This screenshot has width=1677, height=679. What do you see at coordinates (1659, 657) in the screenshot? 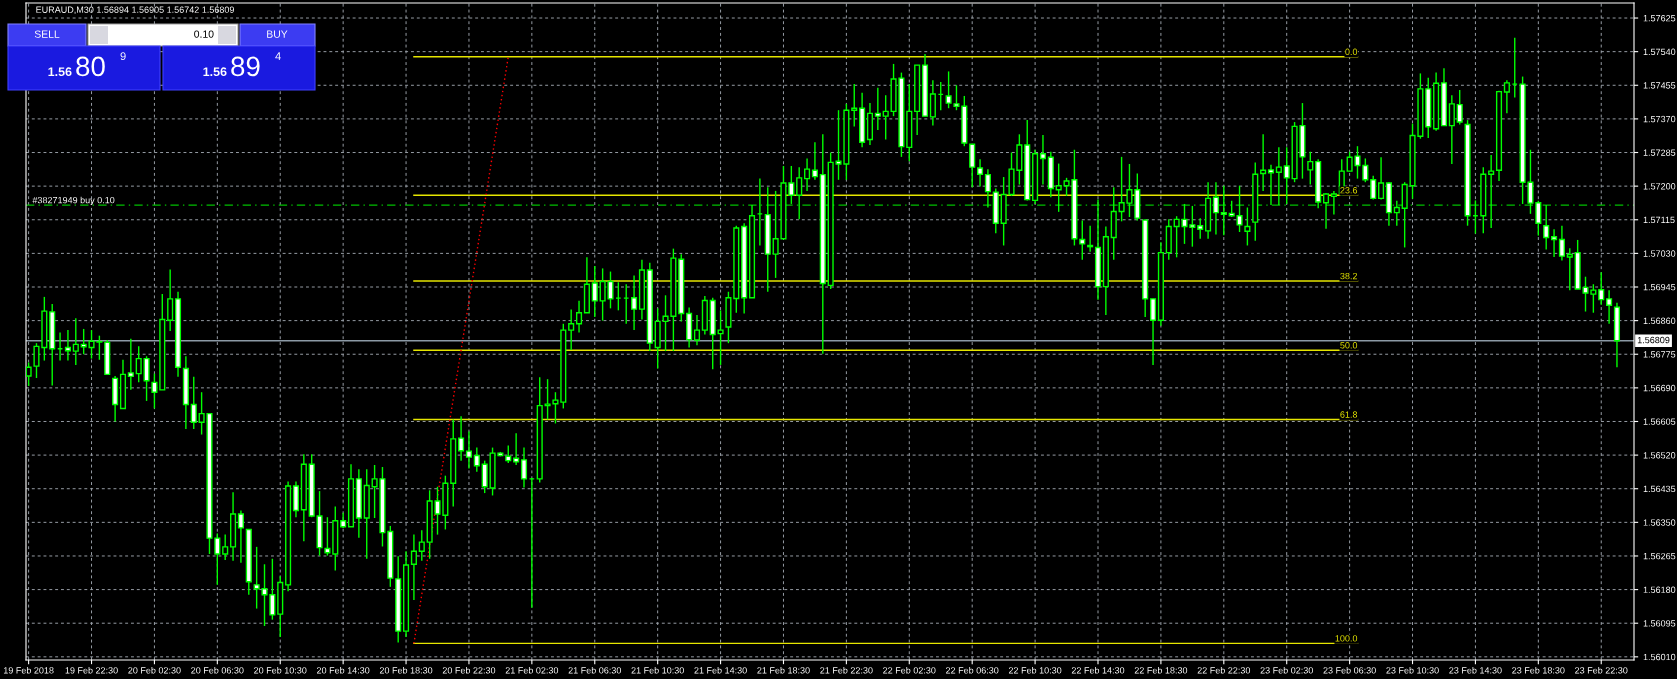
I see `y-tick-label: 1.56010` at bounding box center [1659, 657].